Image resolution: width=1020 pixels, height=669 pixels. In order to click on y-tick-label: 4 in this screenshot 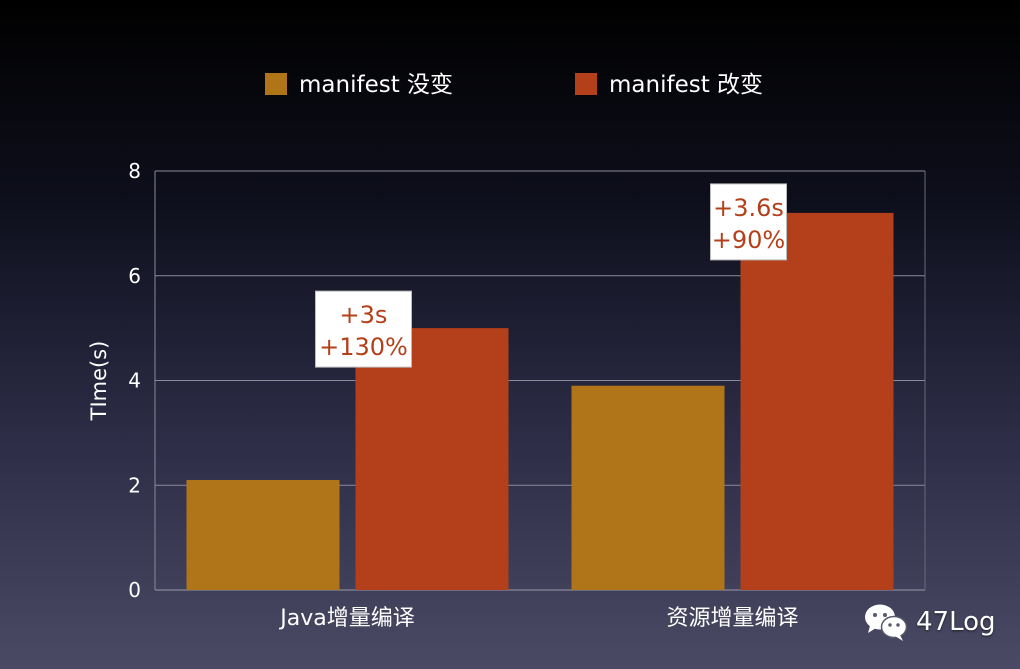, I will do `click(134, 381)`.